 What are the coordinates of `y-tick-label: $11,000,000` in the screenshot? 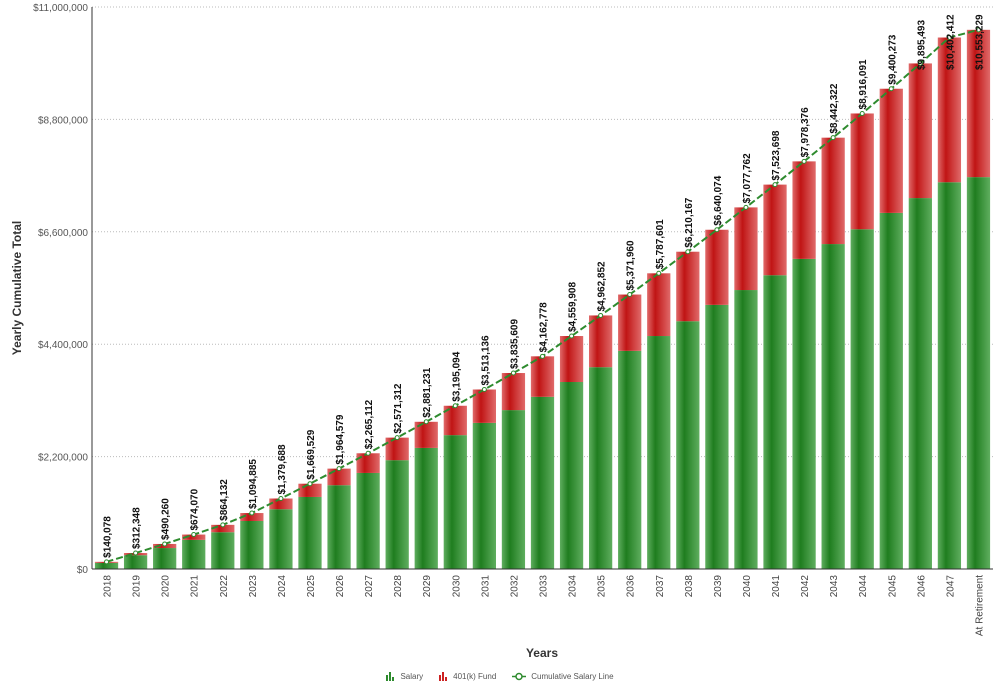 It's located at (60, 8).